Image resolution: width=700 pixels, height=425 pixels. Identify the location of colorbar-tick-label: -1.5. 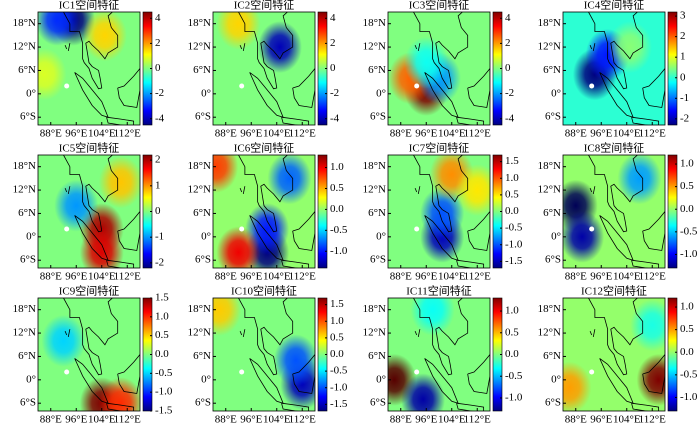
(514, 261).